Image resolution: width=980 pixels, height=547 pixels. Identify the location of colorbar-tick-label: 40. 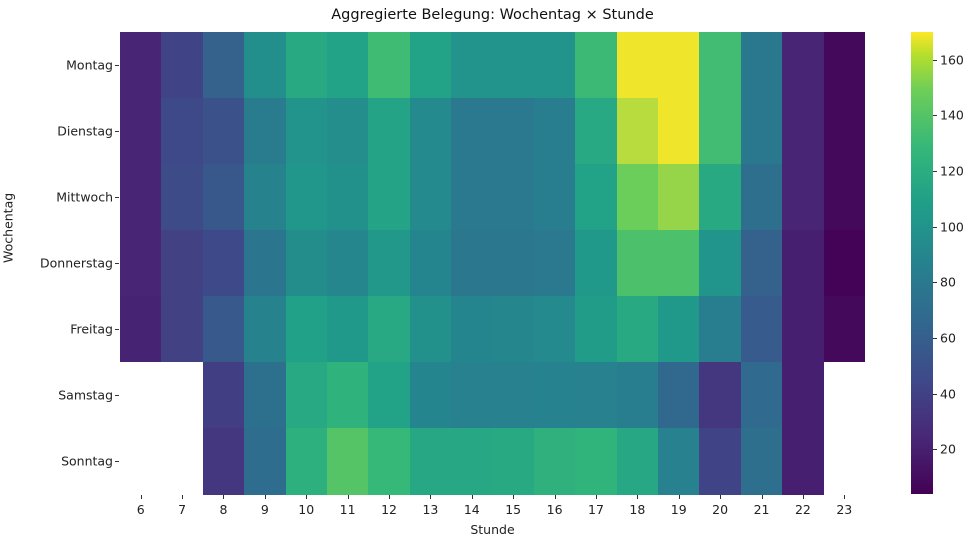
(948, 394).